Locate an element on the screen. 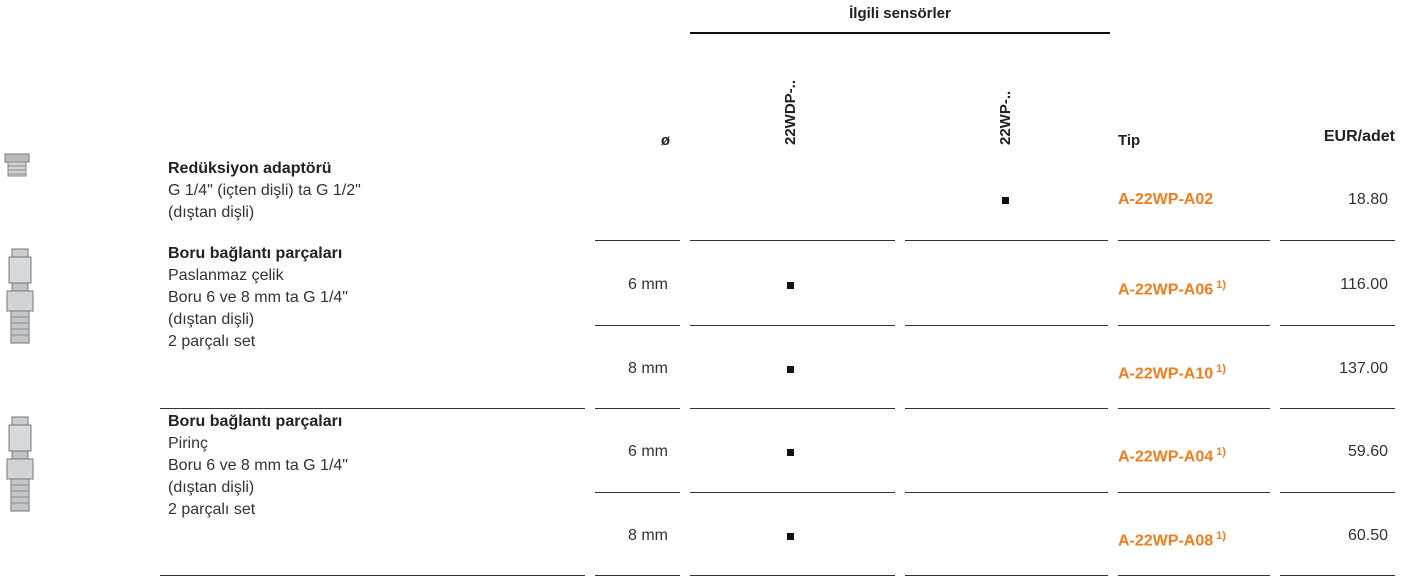  type-code: A-22WP-A04 1) is located at coordinates (1172, 454).